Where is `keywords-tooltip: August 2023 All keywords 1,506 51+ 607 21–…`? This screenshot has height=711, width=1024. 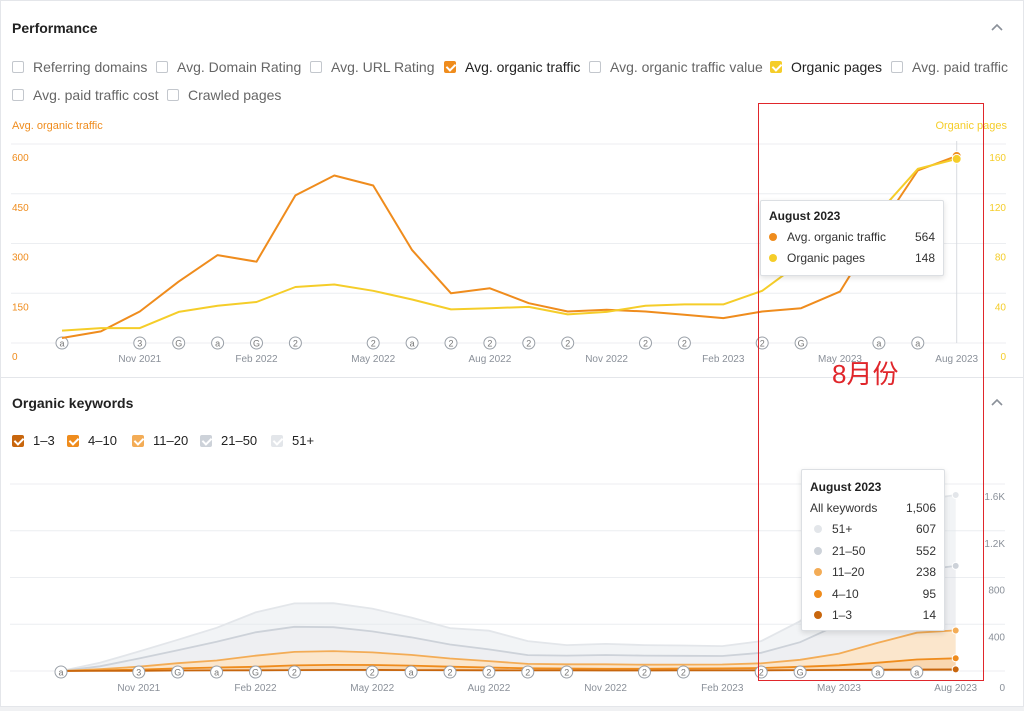
keywords-tooltip: August 2023 All keywords 1,506 51+ 607 21–… is located at coordinates (873, 550).